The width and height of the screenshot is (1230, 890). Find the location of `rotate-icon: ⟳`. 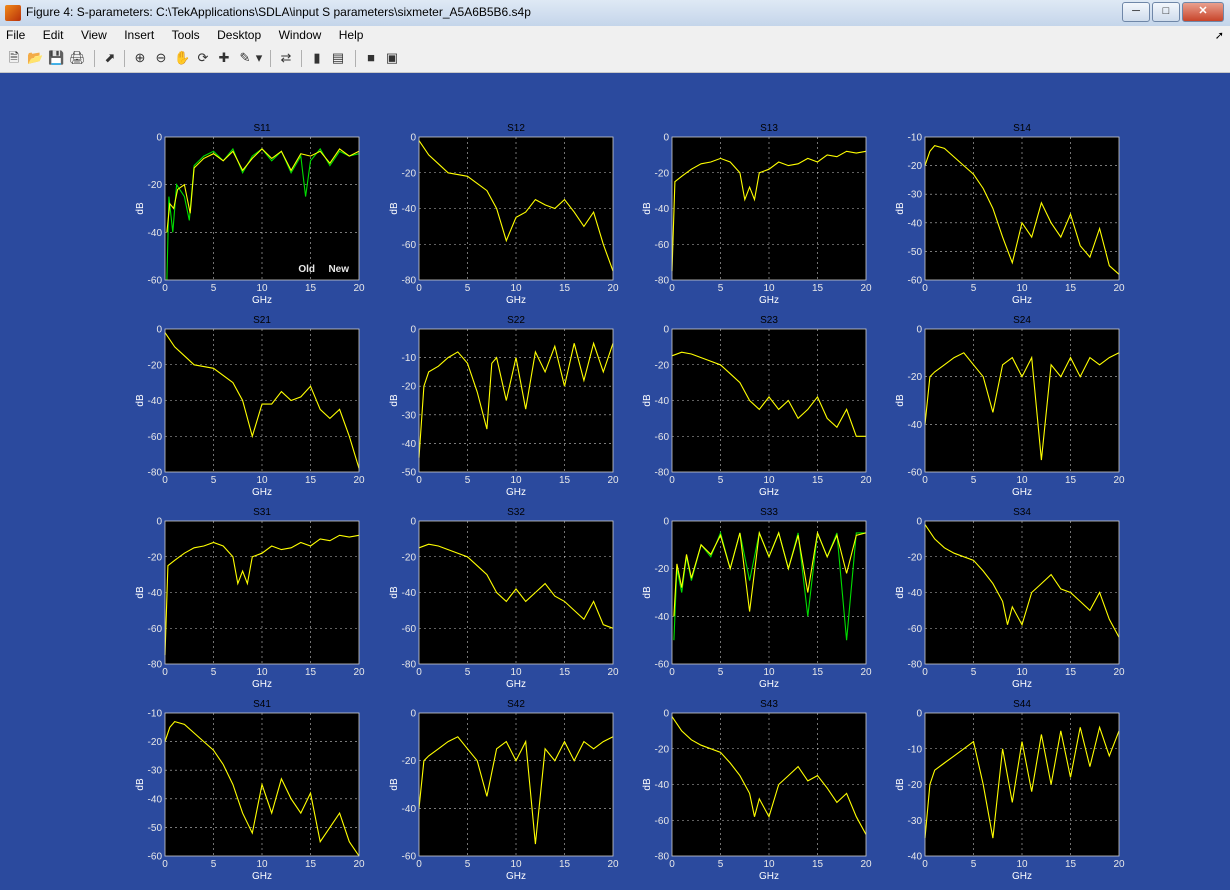

rotate-icon: ⟳ is located at coordinates (203, 57).